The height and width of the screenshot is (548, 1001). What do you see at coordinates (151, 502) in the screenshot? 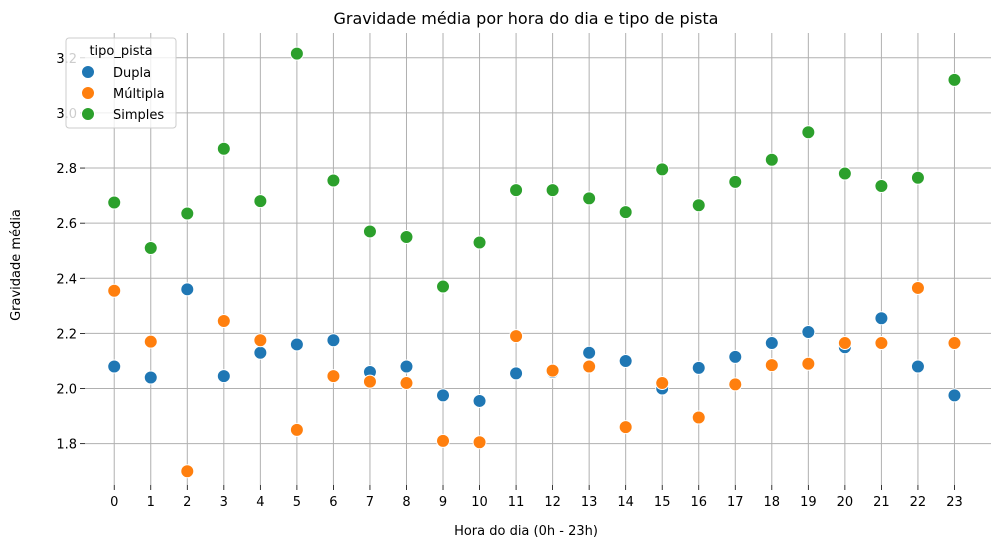
I see `x-tick-label: 1` at bounding box center [151, 502].